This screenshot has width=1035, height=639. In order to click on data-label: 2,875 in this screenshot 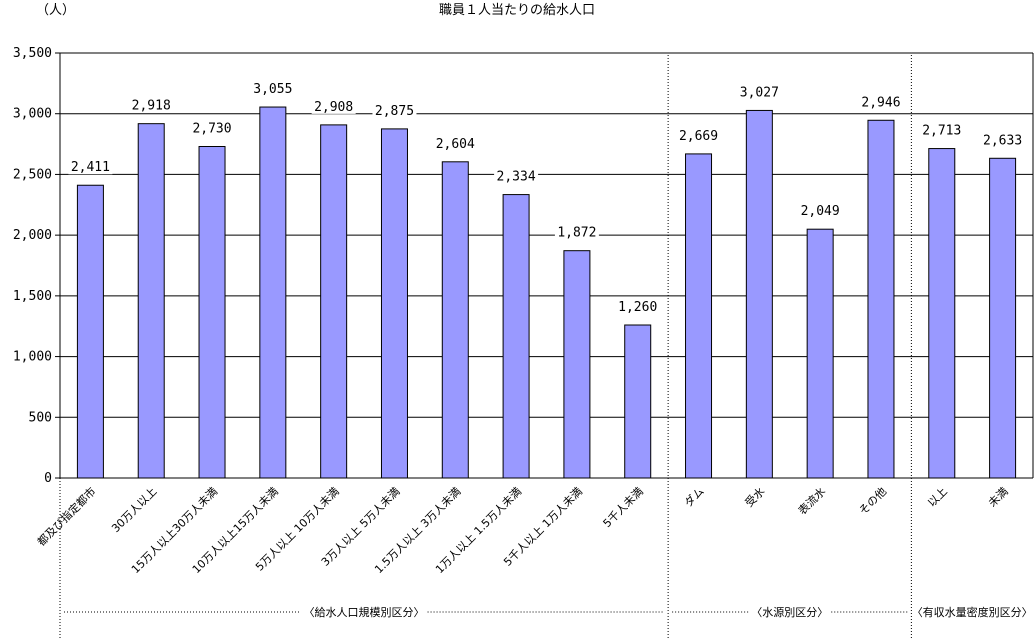, I will do `click(394, 111)`.